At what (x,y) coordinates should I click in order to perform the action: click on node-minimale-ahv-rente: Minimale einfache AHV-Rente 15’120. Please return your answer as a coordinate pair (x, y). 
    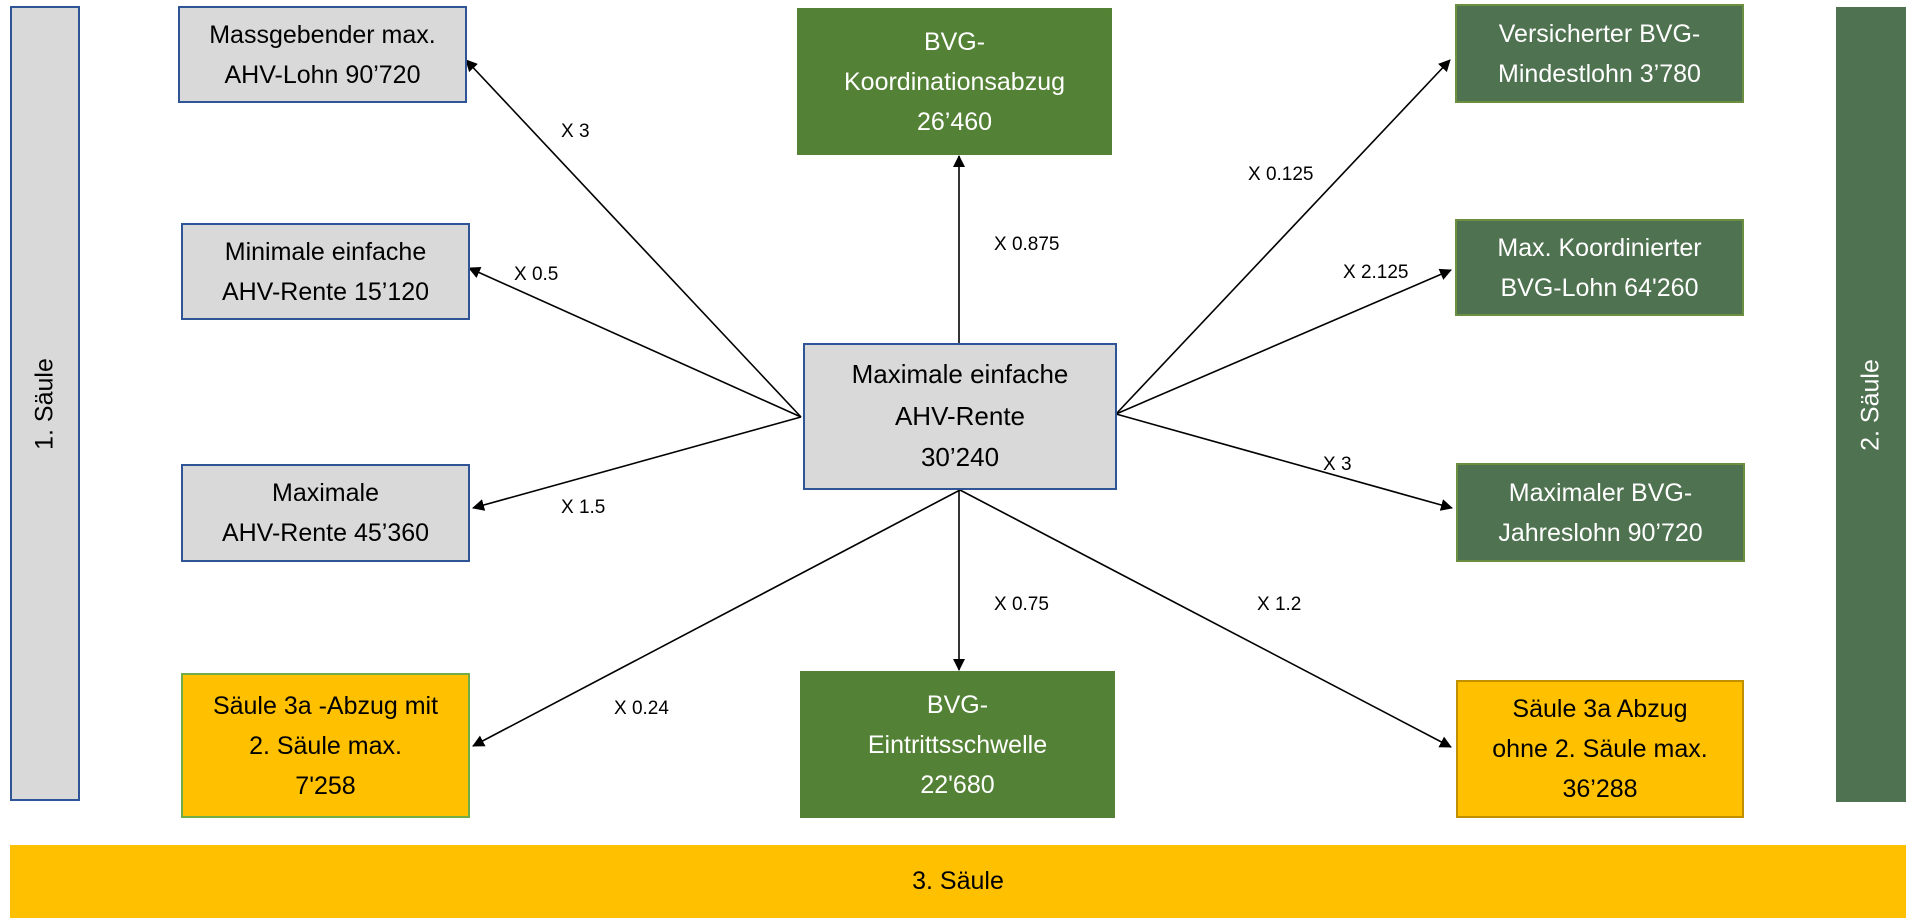
    Looking at the image, I should click on (325, 271).